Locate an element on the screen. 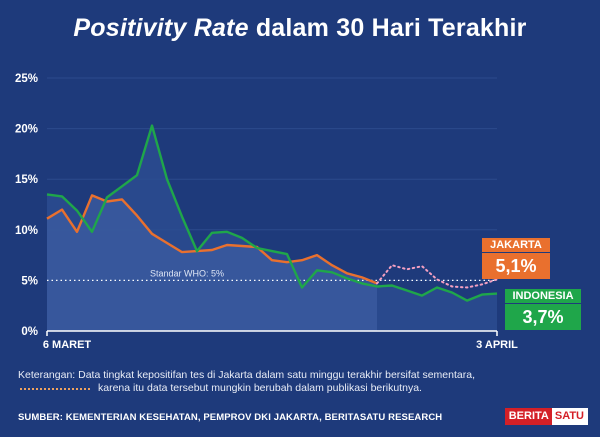 The height and width of the screenshot is (437, 600). indonesia-callout-value: 3,7% is located at coordinates (543, 317).